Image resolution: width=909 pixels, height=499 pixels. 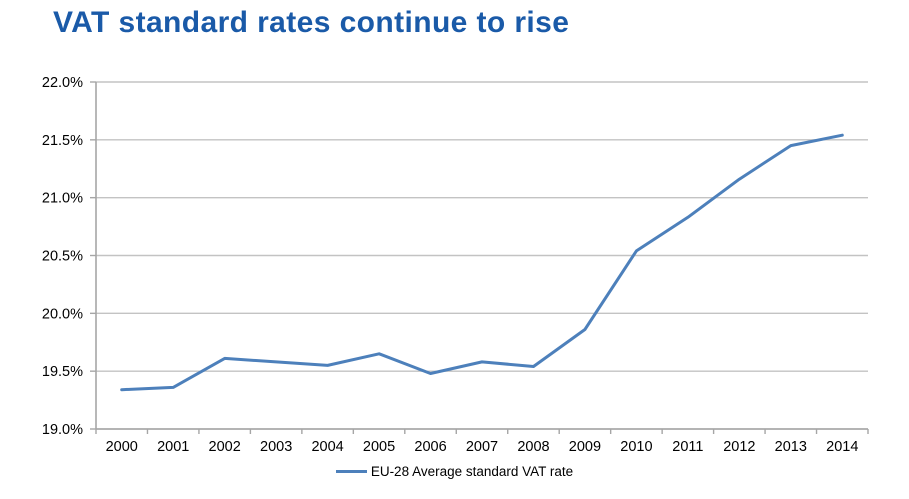 What do you see at coordinates (122, 447) in the screenshot?
I see `x-tick-label: 2000` at bounding box center [122, 447].